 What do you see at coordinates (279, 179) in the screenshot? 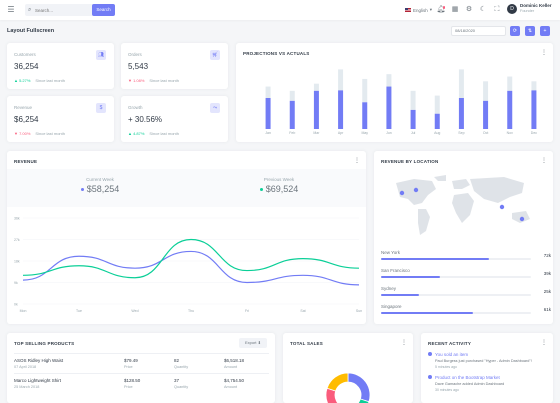
I see `previous-week-label: Previous Week` at bounding box center [279, 179].